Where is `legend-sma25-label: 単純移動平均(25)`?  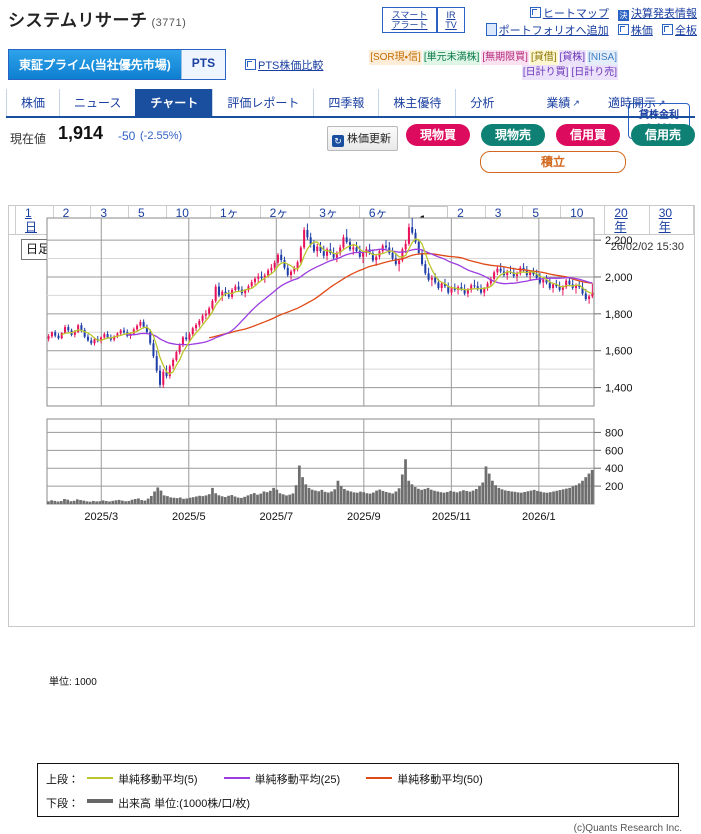 legend-sma25-label: 単純移動平均(25) is located at coordinates (297, 780).